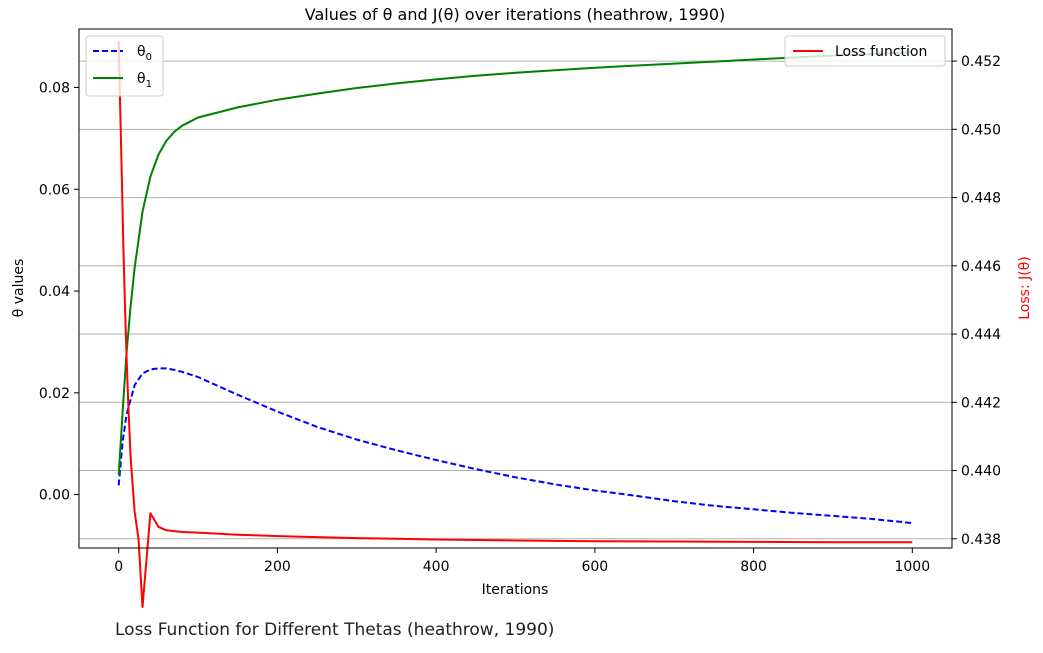 The image size is (1043, 653). What do you see at coordinates (981, 540) in the screenshot?
I see `right-y-tick-label: 0.438` at bounding box center [981, 540].